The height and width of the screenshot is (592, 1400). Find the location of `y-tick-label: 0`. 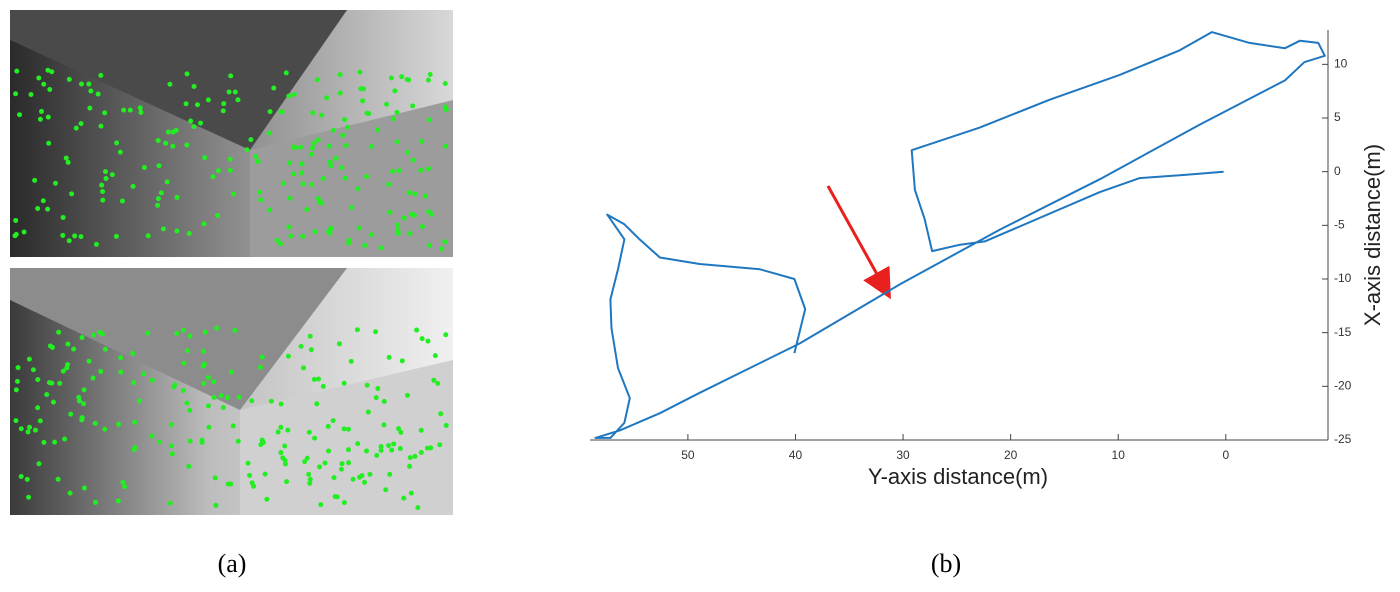

y-tick-label: 0 is located at coordinates (1337, 171).